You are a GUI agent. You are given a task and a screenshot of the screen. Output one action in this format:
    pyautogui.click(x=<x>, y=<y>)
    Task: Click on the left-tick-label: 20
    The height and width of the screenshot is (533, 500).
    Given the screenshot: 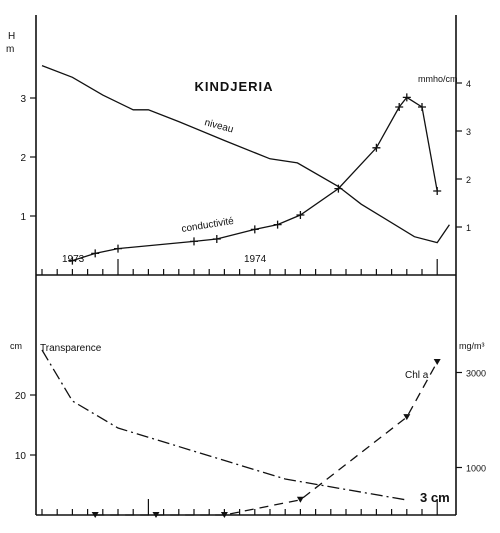 What is the action you would take?
    pyautogui.click(x=21, y=396)
    